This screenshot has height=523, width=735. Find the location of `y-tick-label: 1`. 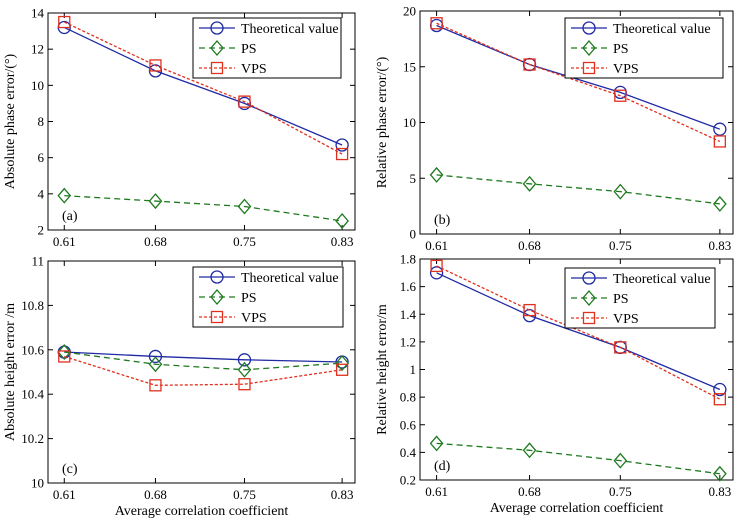

y-tick-label: 1 is located at coordinates (413, 369).